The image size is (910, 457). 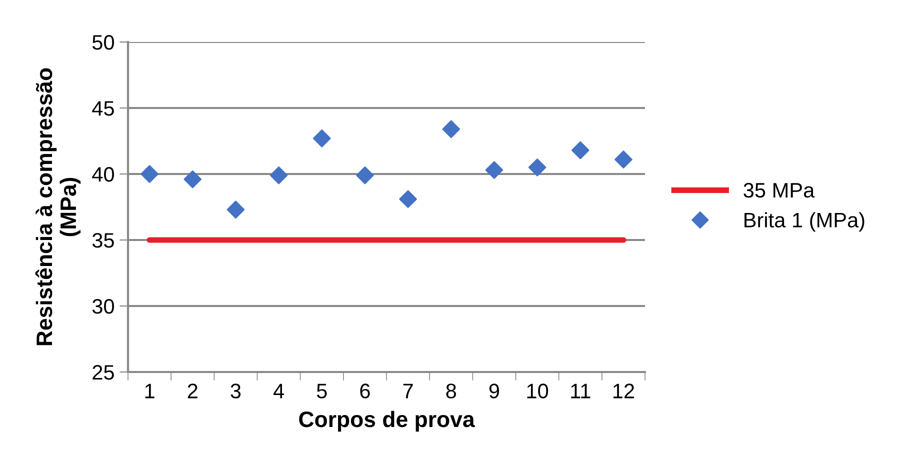 I want to click on x-tick-label: 3, so click(x=235, y=391).